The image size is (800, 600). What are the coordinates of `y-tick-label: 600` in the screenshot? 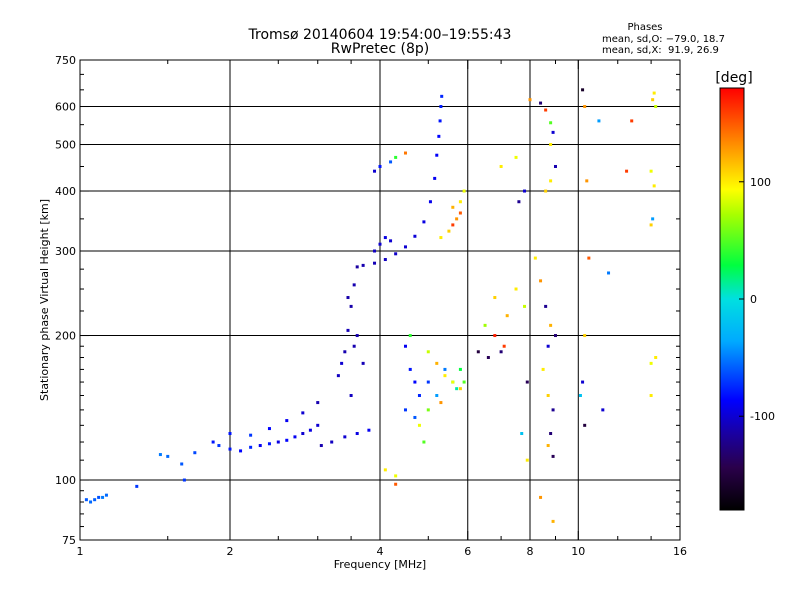 It's located at (65, 107).